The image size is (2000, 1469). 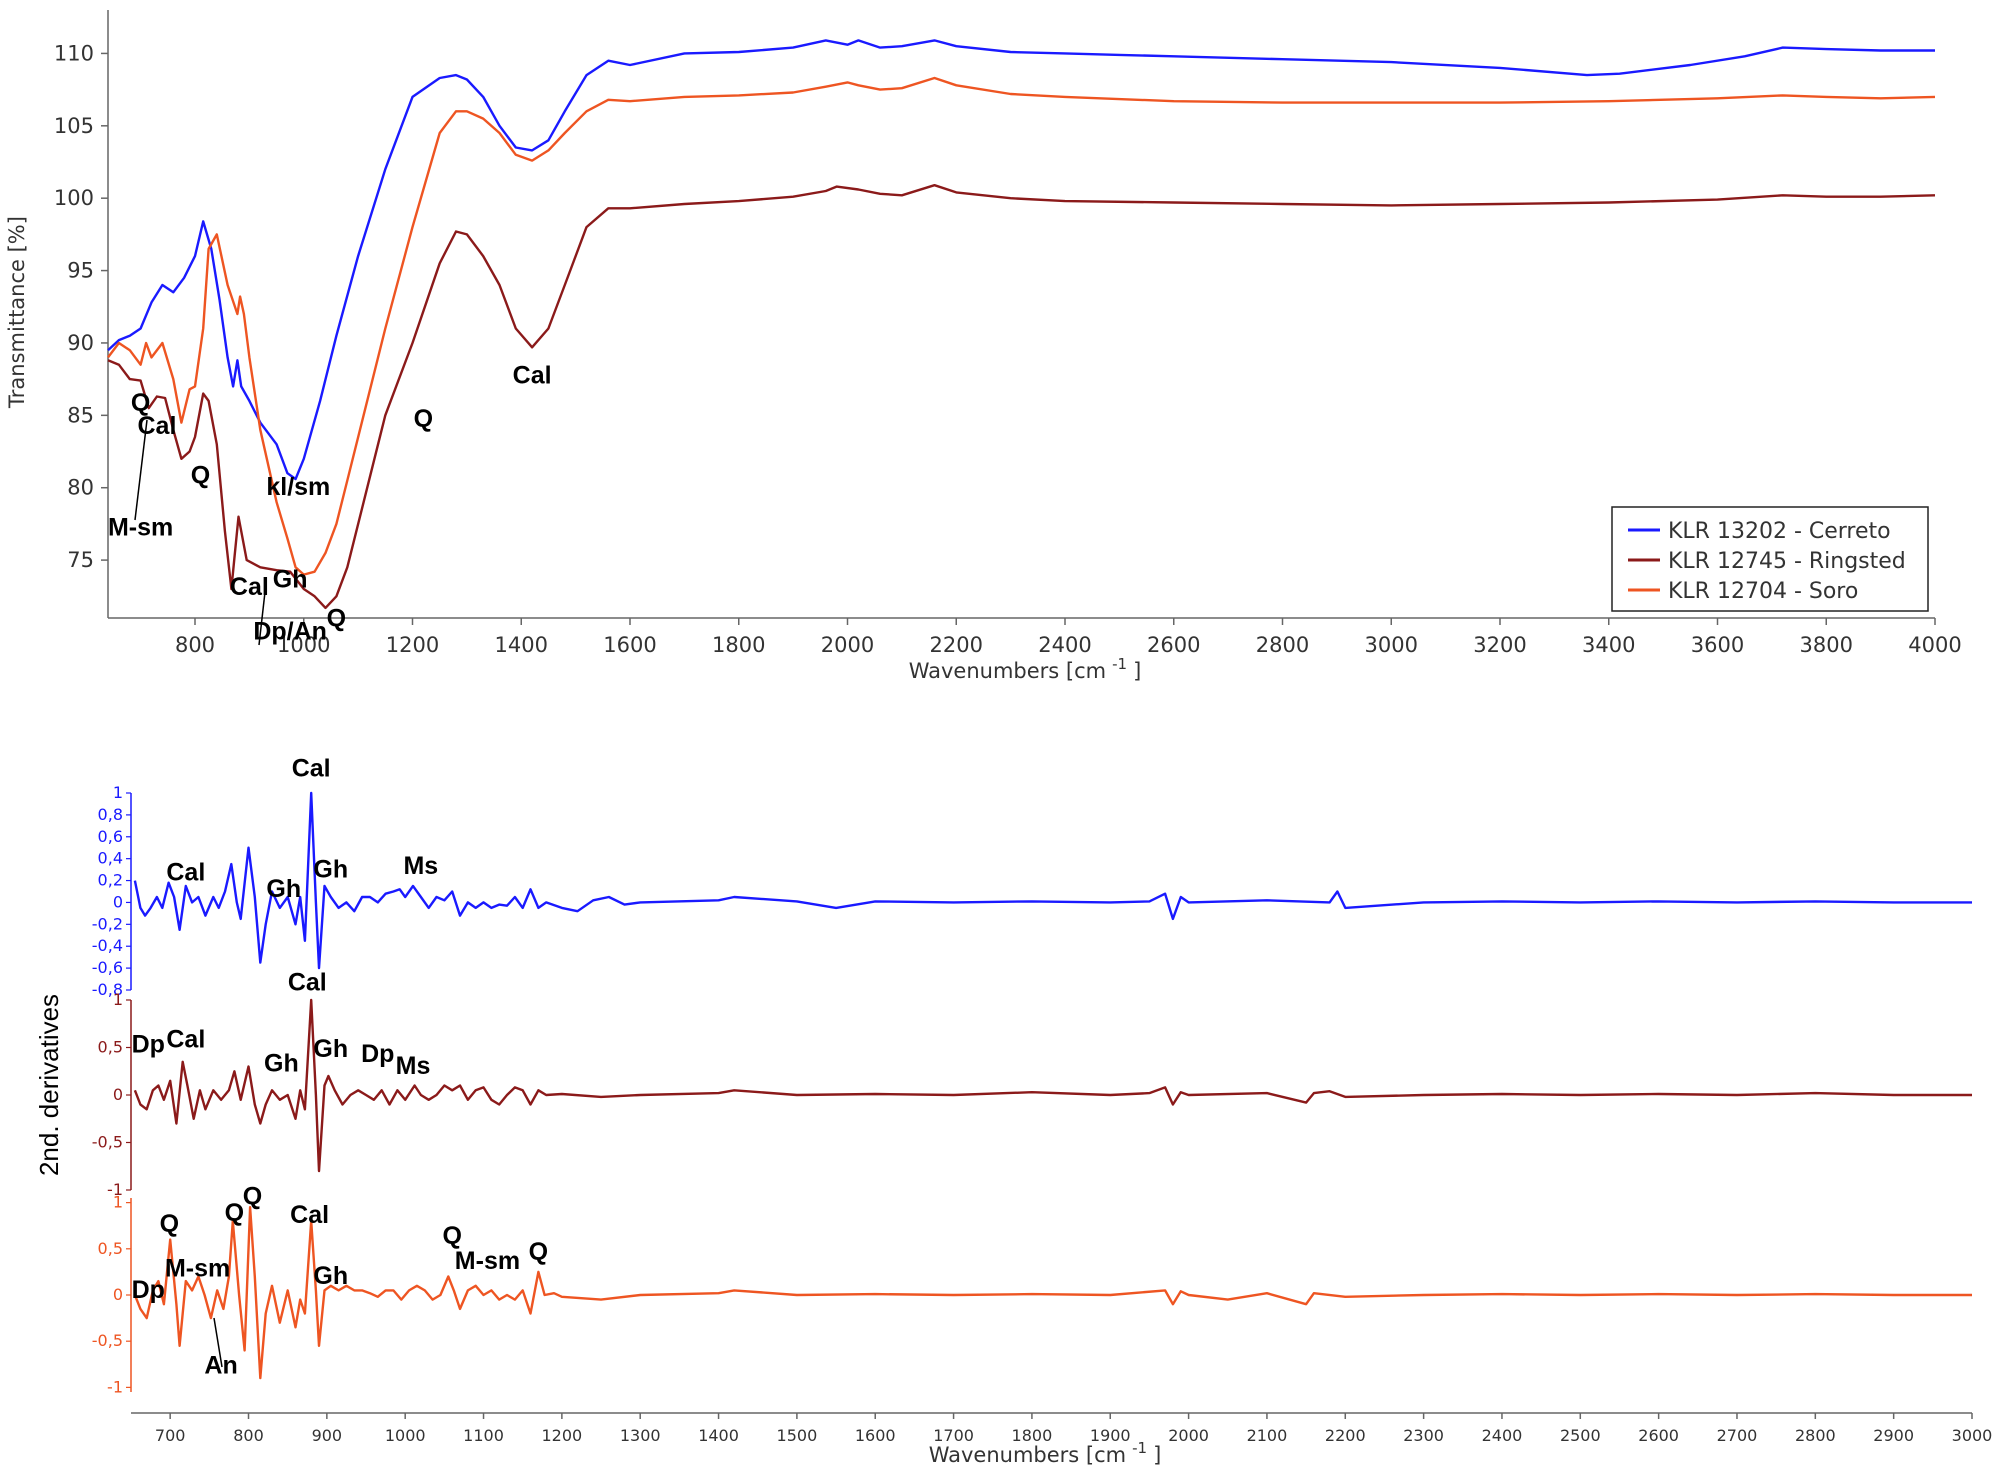 What do you see at coordinates (74, 198) in the screenshot?
I see `top-y-tick-label: 100` at bounding box center [74, 198].